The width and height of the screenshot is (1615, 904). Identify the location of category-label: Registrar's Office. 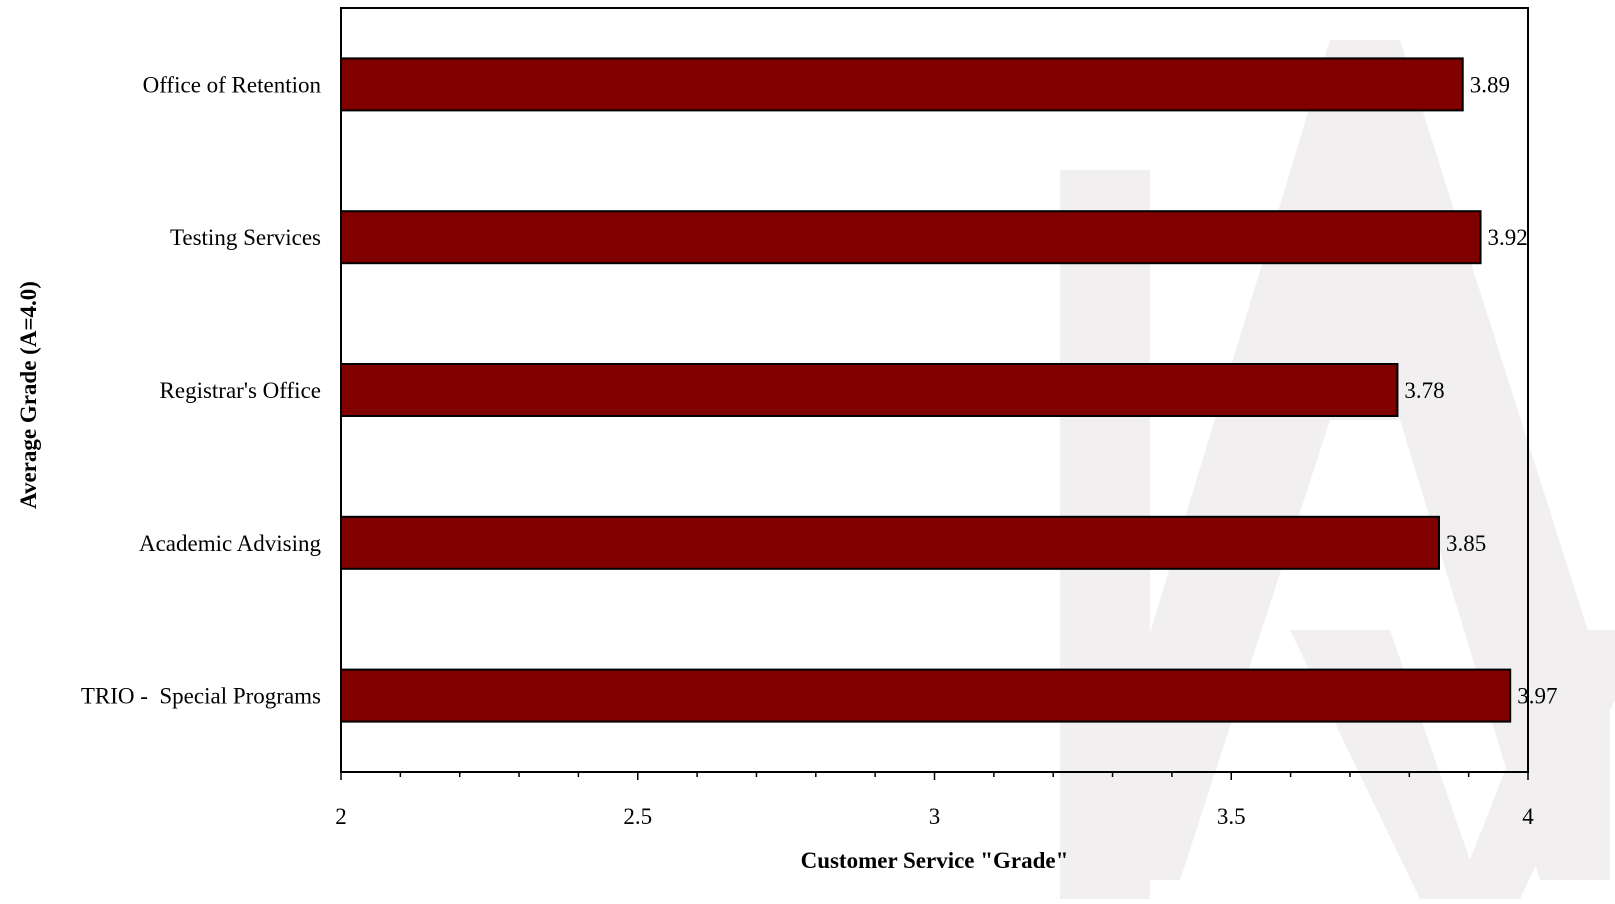
(240, 390).